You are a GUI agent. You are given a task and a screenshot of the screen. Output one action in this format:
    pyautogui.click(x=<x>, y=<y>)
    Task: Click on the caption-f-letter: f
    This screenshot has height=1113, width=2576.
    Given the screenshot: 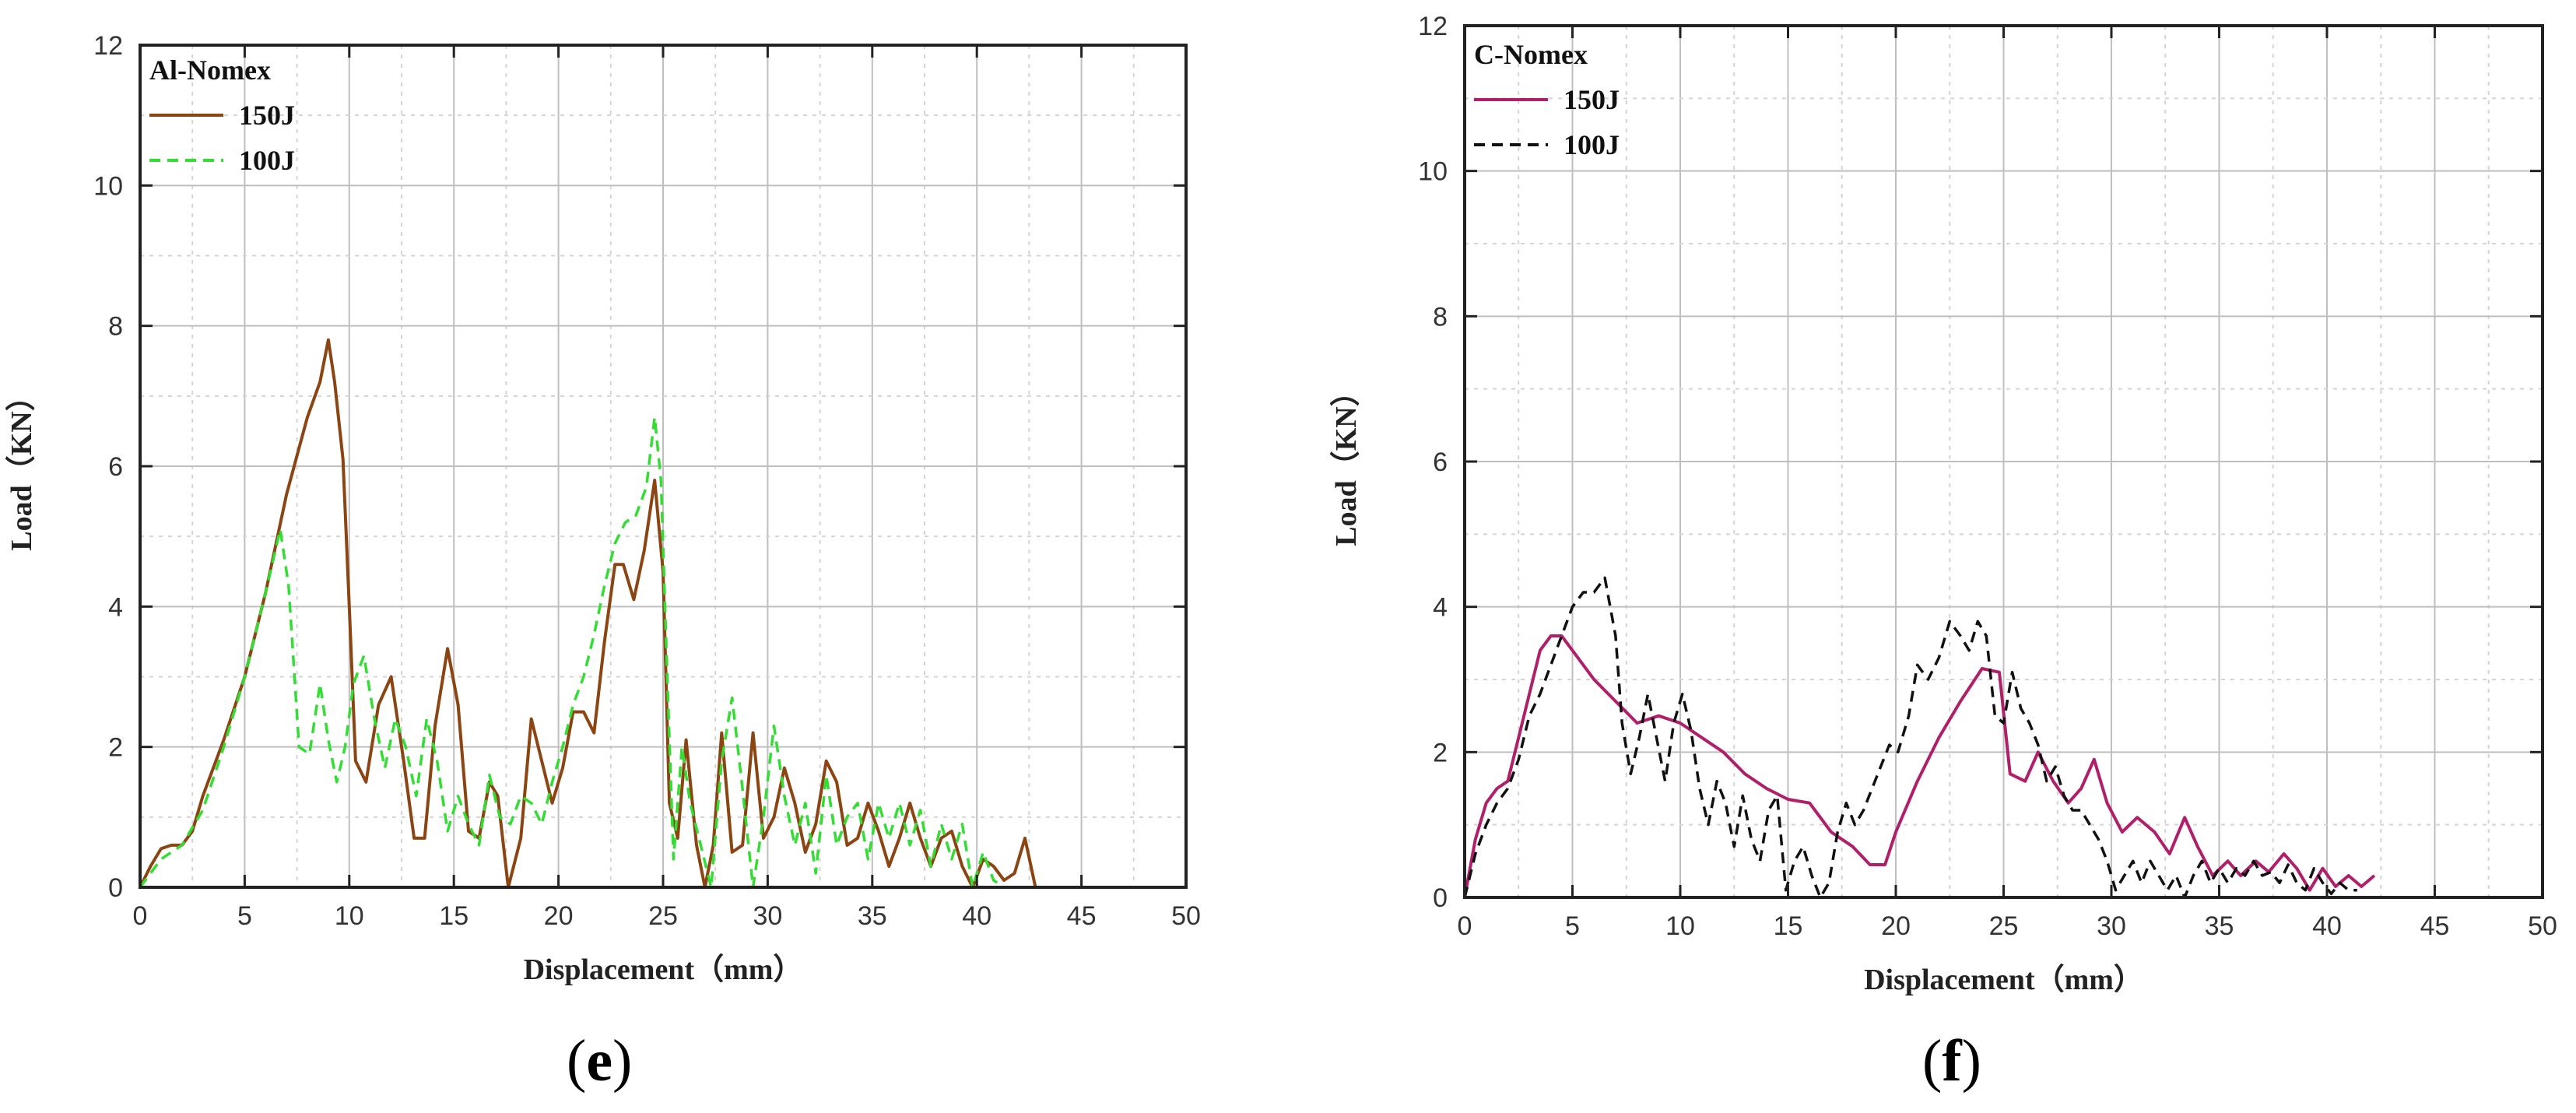 What is the action you would take?
    pyautogui.click(x=1952, y=1061)
    